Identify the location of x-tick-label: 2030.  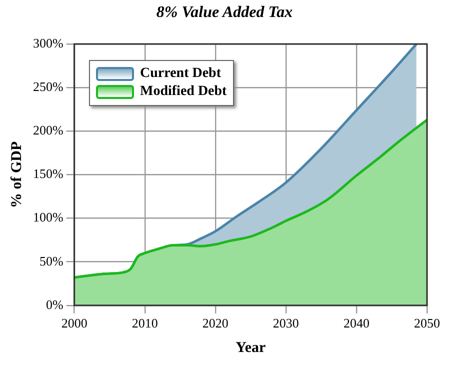
(285, 323).